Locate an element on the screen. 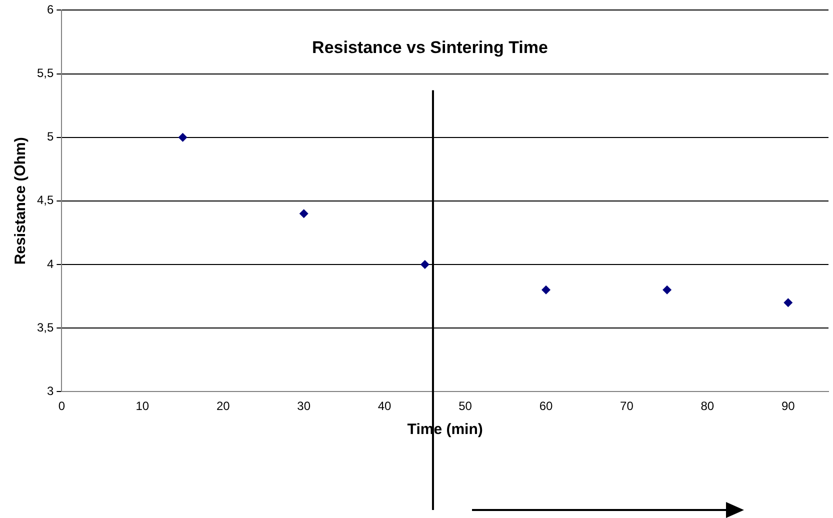 This screenshot has height=518, width=833. x-tick-label: 50 is located at coordinates (465, 406).